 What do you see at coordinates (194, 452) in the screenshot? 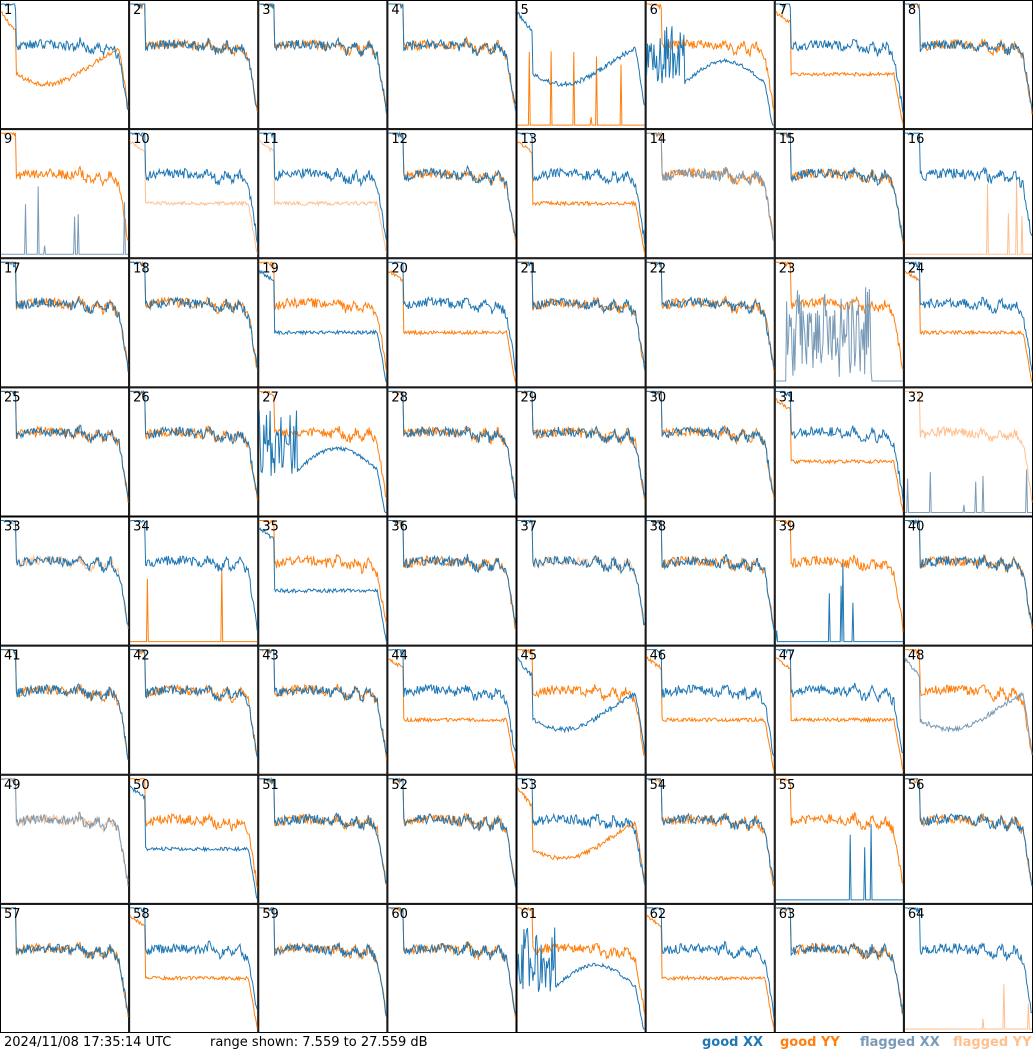
I see `panel-26: 26` at bounding box center [194, 452].